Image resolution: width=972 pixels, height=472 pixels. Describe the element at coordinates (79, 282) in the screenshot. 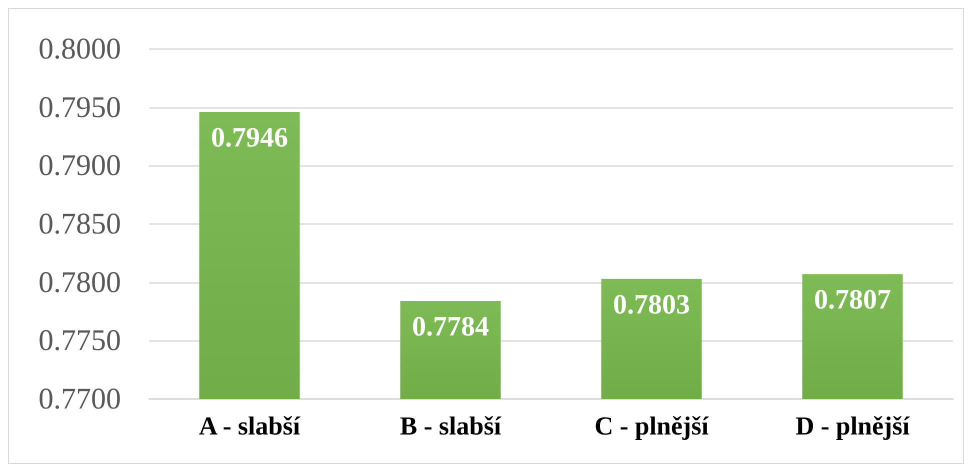

I see `y-tick-label: 0.7800` at that location.